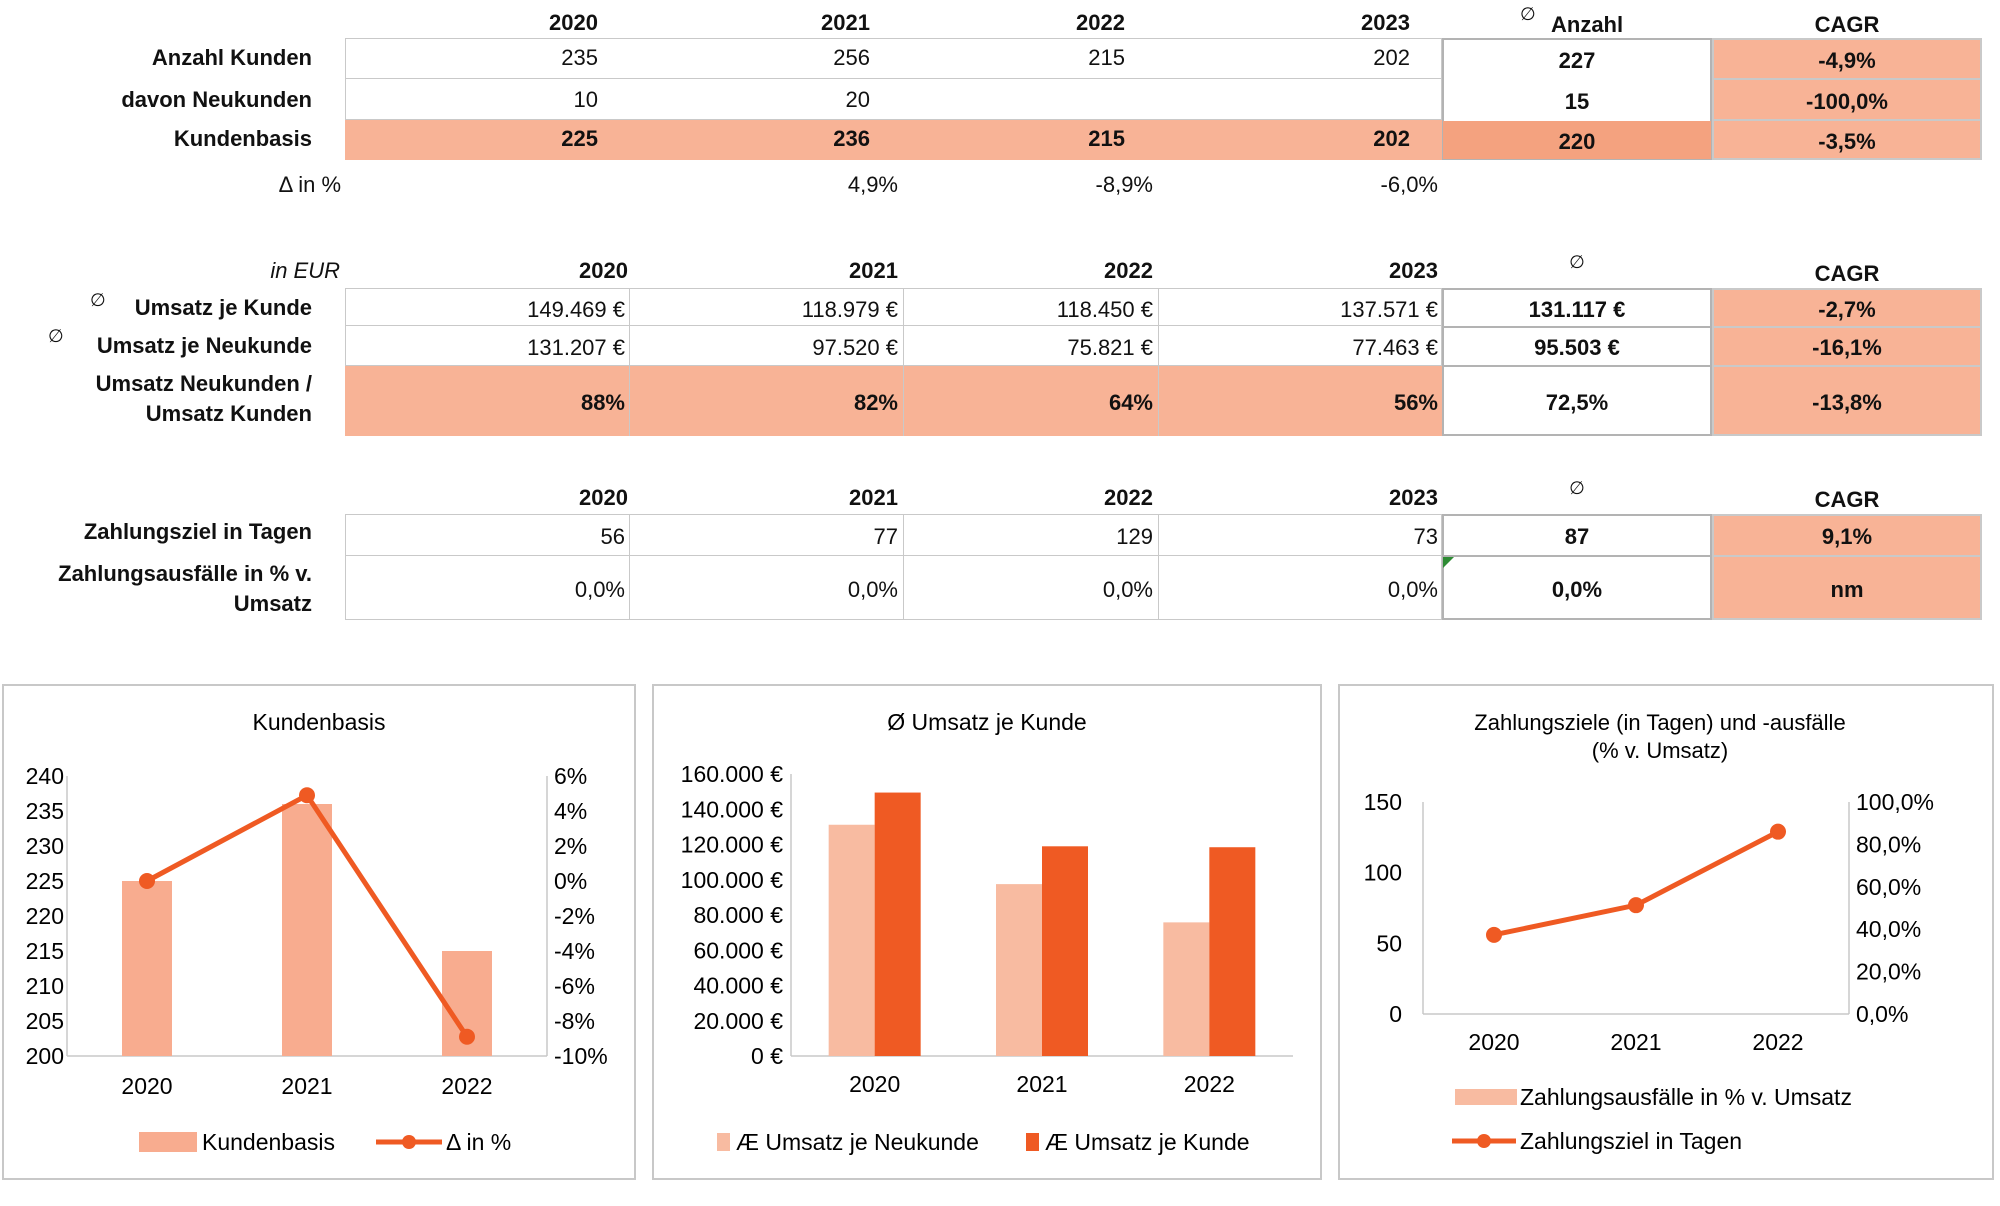 The height and width of the screenshot is (1206, 2000). What do you see at coordinates (1577, 327) in the screenshot?
I see `avg-divider` at bounding box center [1577, 327].